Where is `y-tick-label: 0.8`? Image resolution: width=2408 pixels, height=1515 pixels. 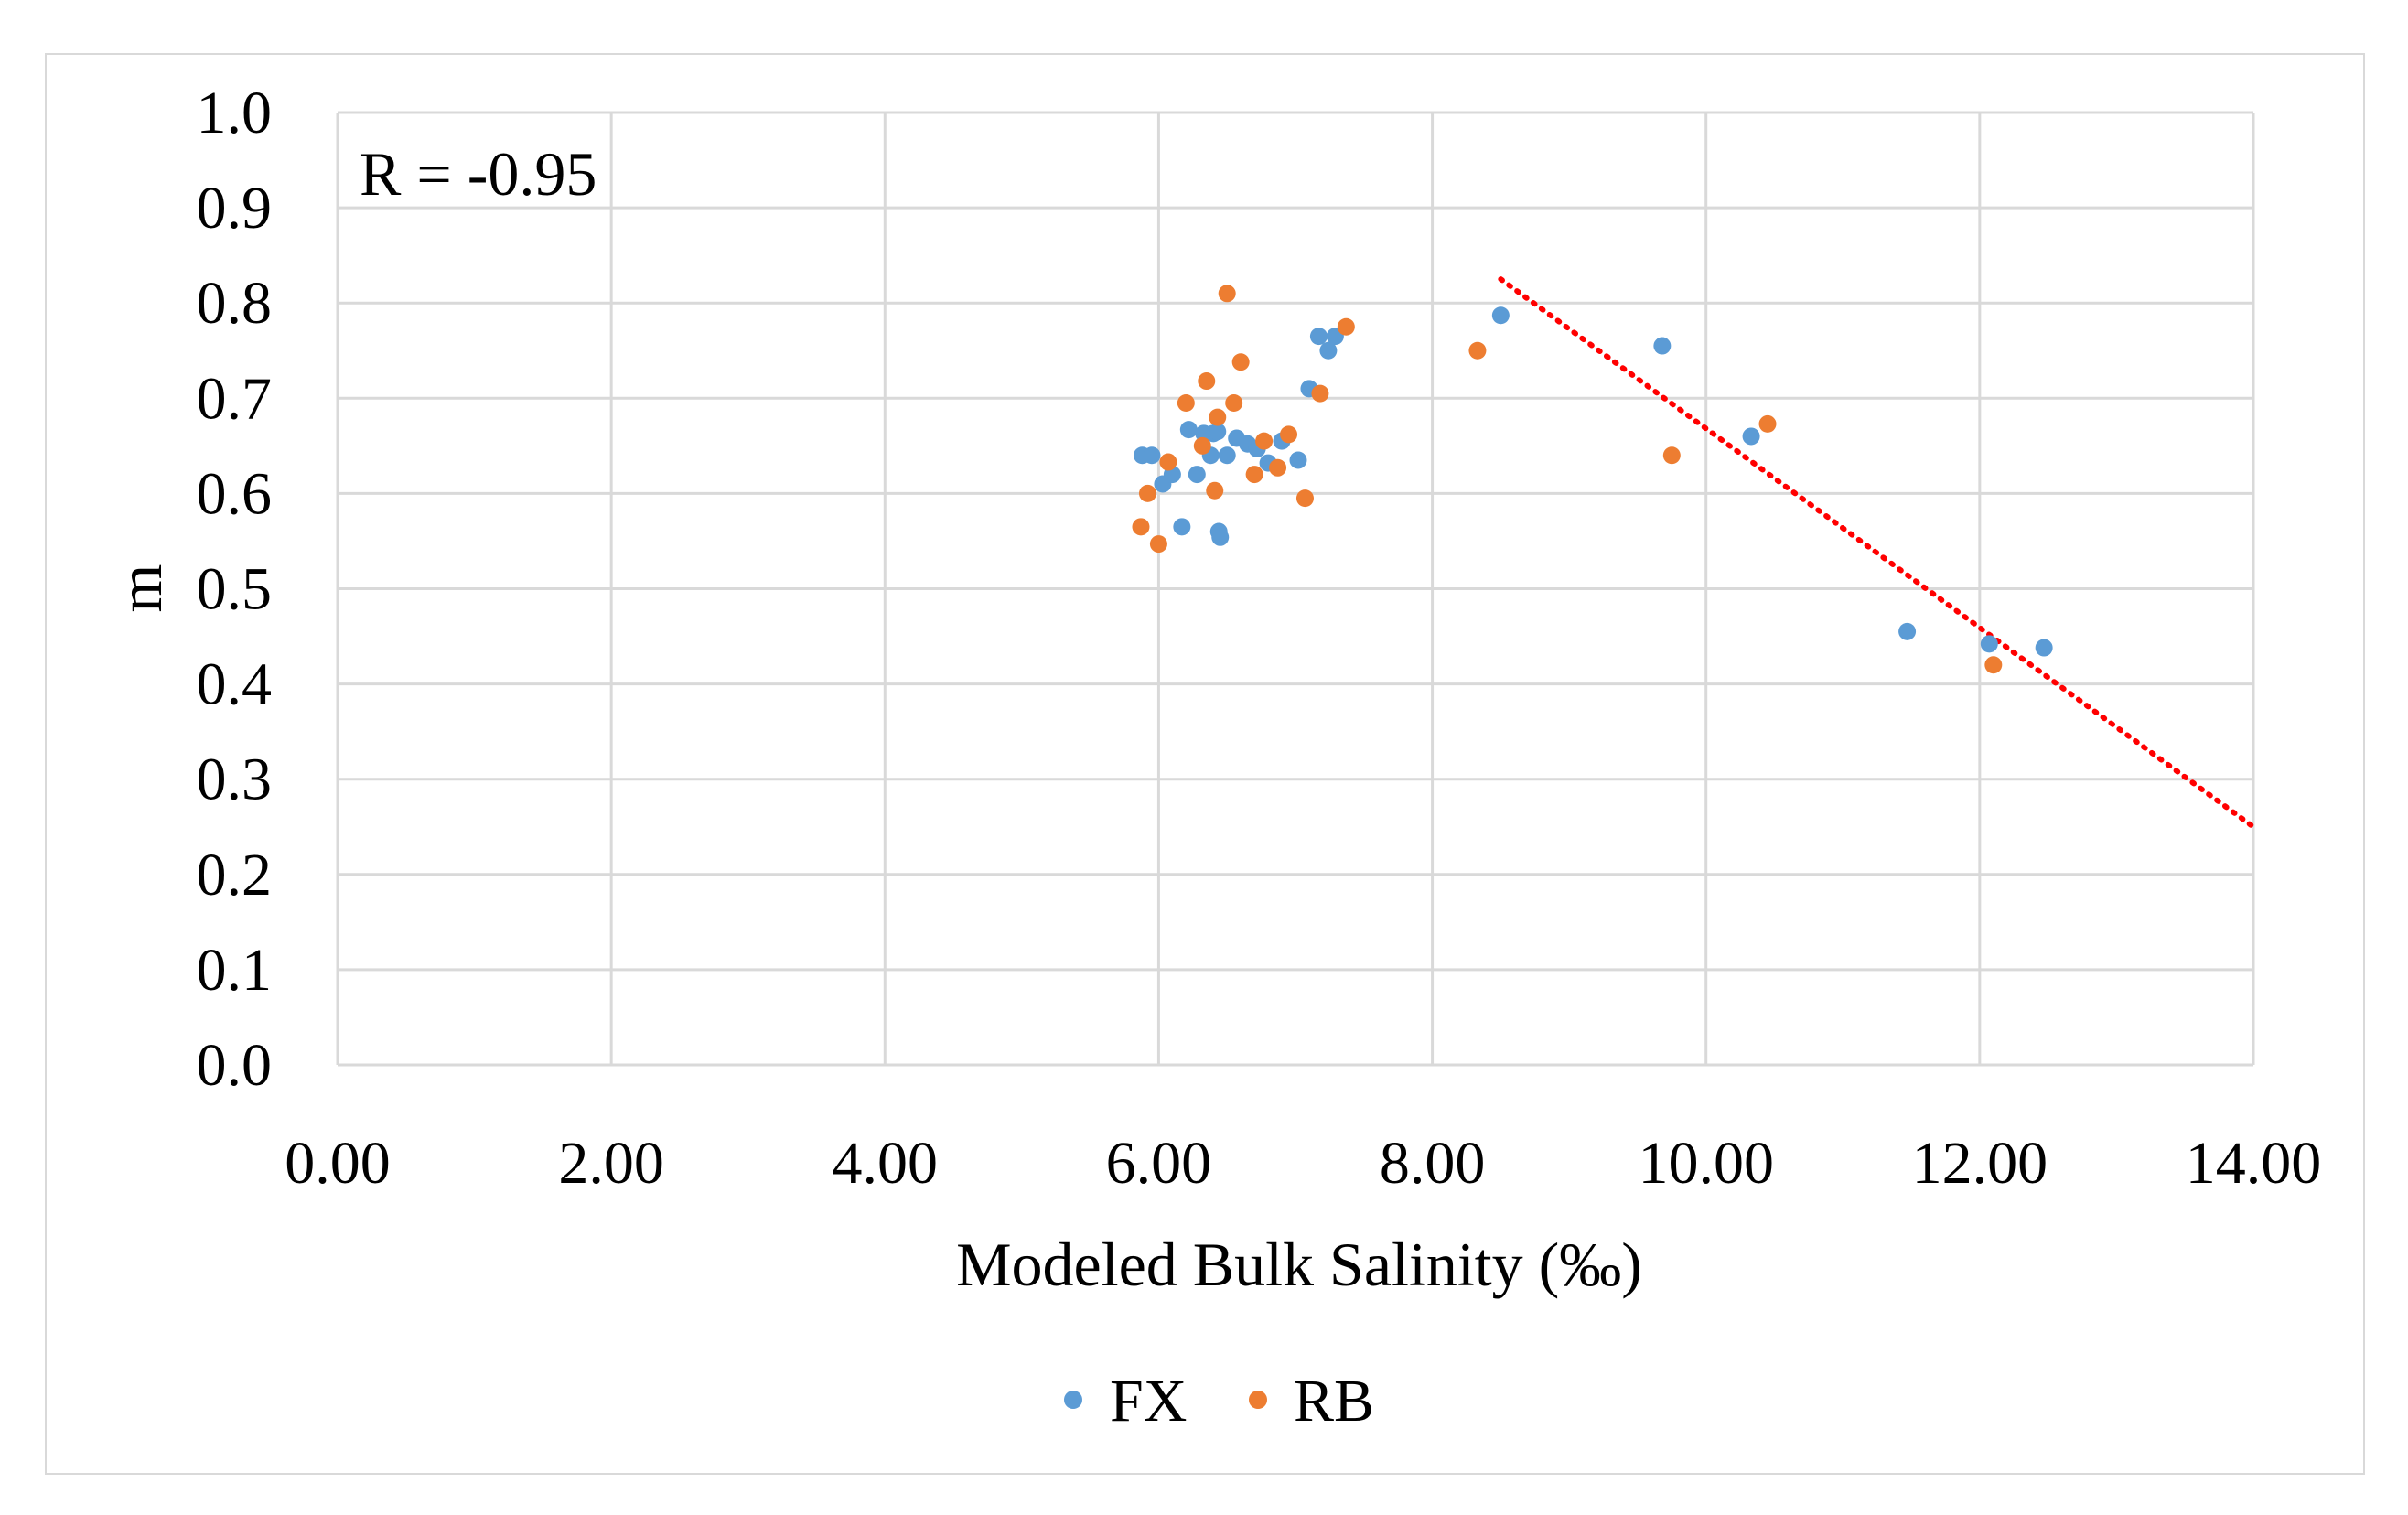 y-tick-label: 0.8 is located at coordinates (235, 303).